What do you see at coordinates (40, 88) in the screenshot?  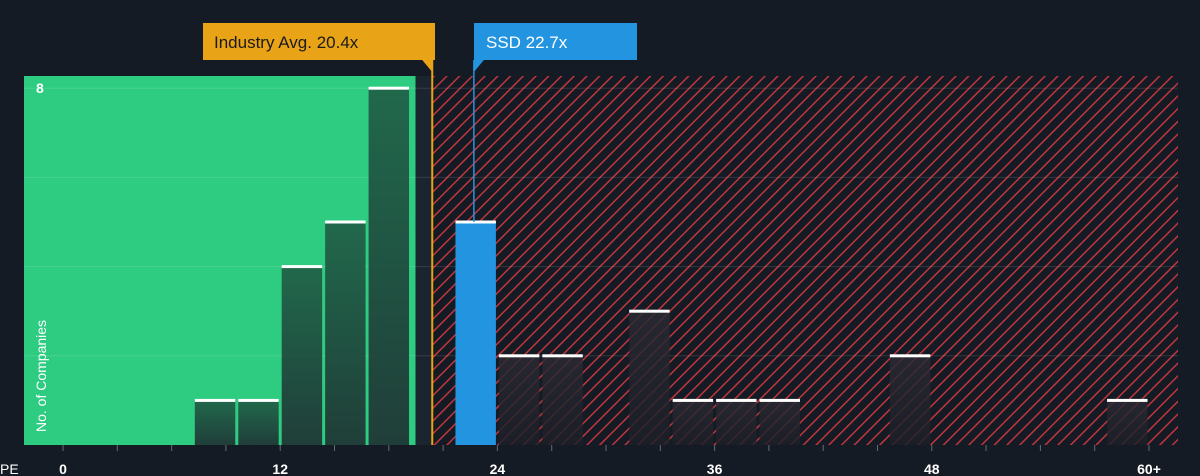 I see `y-tick-label-8: 8` at bounding box center [40, 88].